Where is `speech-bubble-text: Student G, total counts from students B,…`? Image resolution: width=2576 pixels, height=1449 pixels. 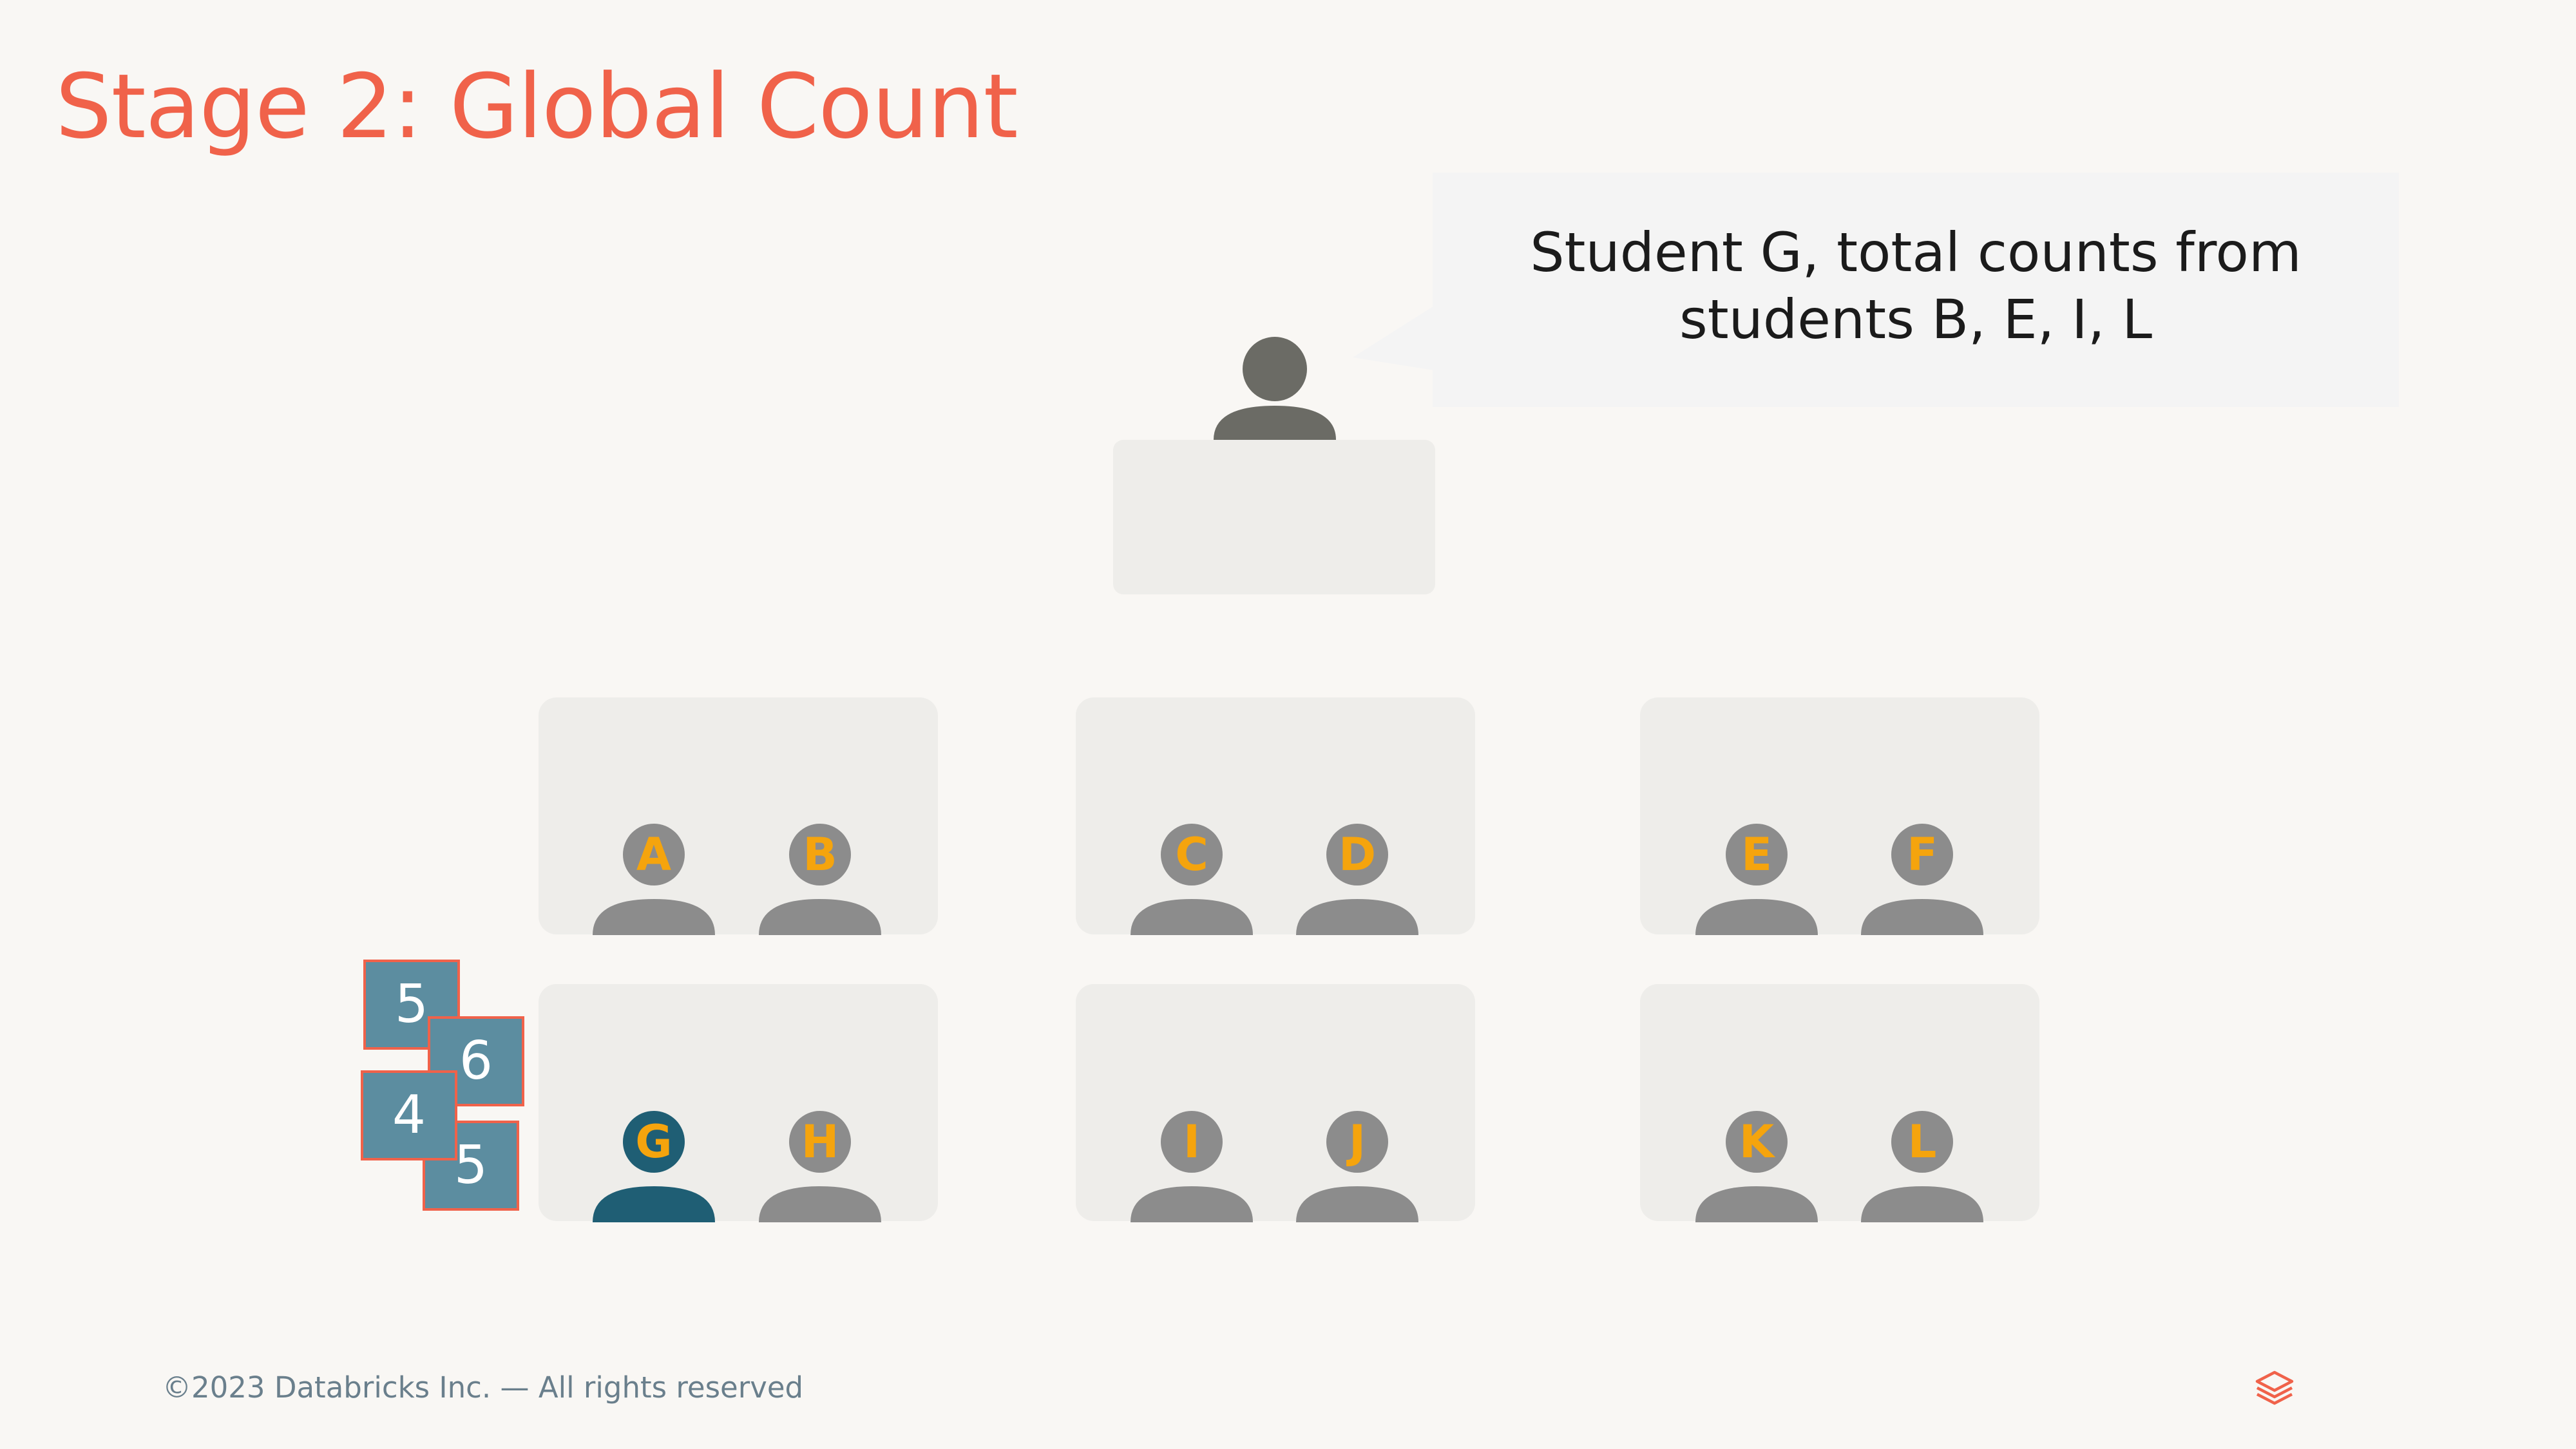
speech-bubble-text: Student G, total counts from students B,… is located at coordinates (1916, 286).